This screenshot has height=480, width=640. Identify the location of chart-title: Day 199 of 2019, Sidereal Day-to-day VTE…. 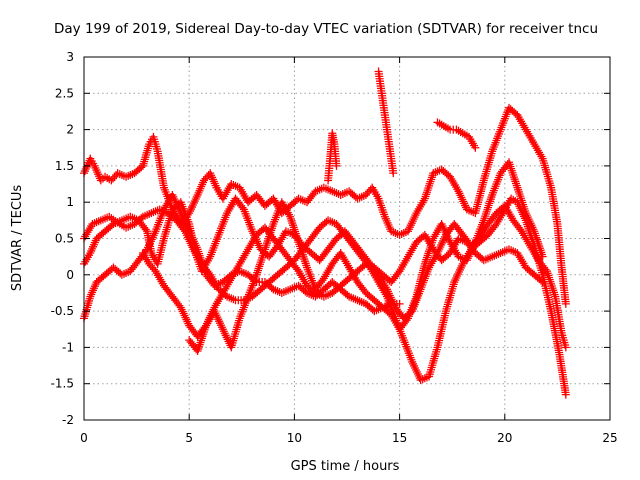
(326, 29).